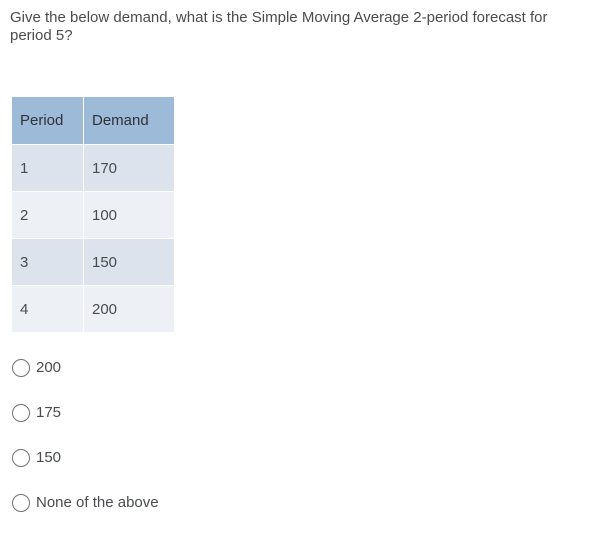 The image size is (595, 537). I want to click on column-header-demand: Demand, so click(129, 120).